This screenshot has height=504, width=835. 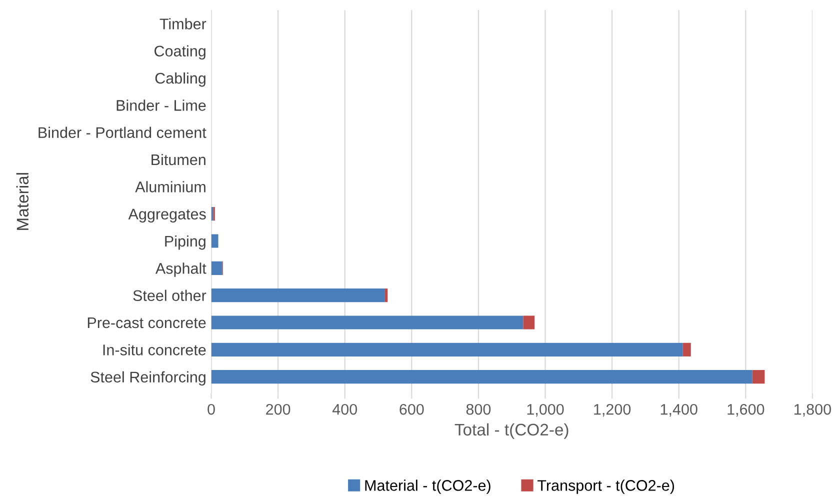 I want to click on y-tick-label: Pre-cast concrete, so click(x=147, y=323).